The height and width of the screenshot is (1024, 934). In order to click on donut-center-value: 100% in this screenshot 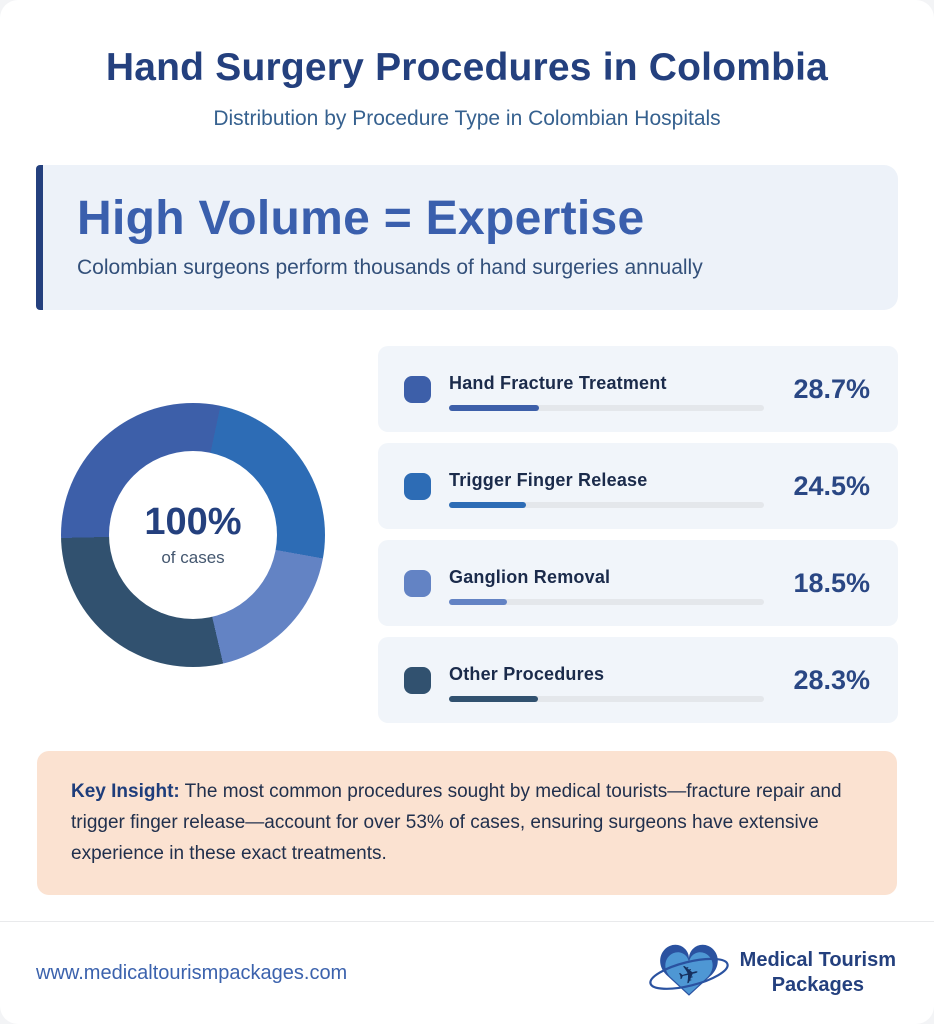, I will do `click(193, 522)`.